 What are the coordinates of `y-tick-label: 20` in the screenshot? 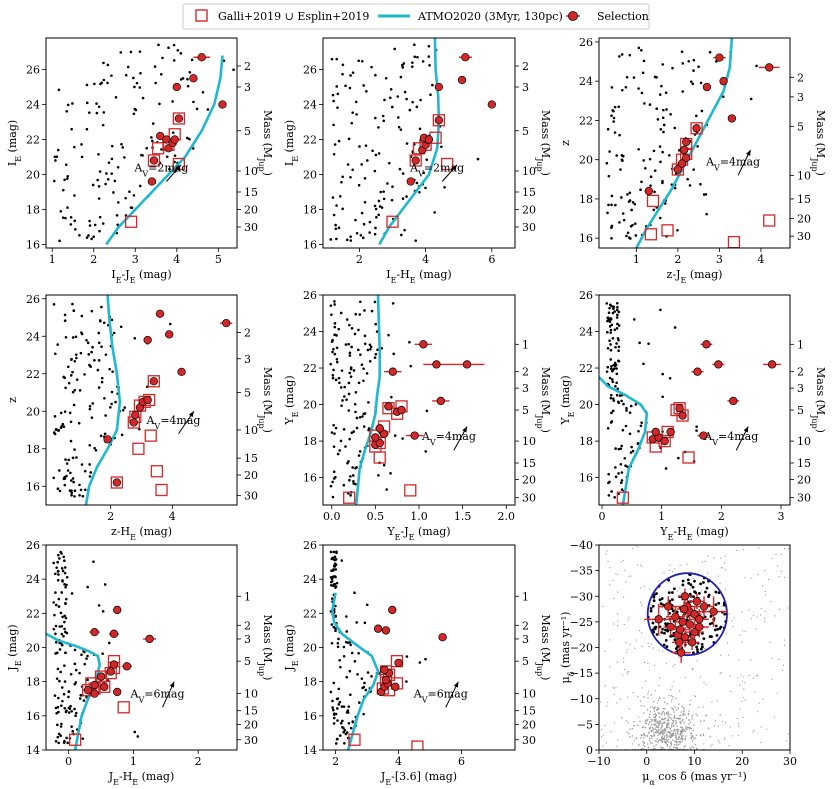 It's located at (33, 411).